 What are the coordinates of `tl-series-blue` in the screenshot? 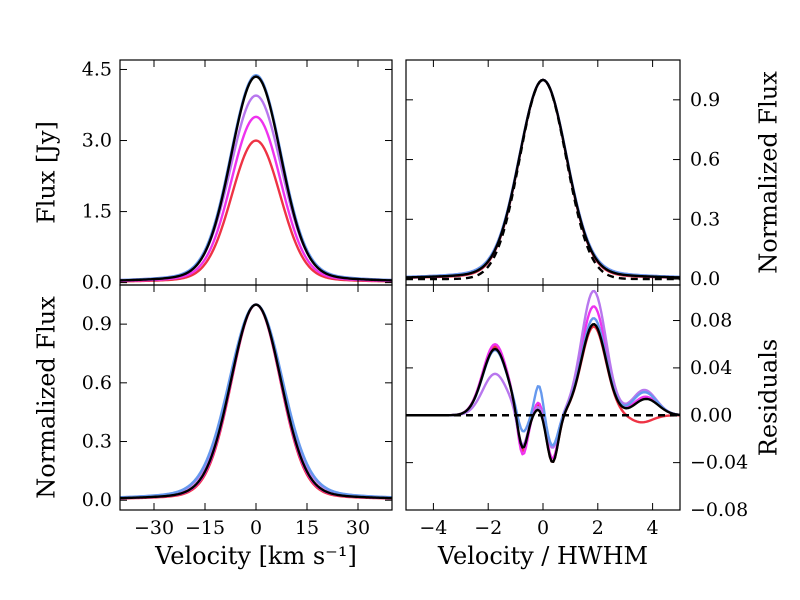 It's located at (256, 177).